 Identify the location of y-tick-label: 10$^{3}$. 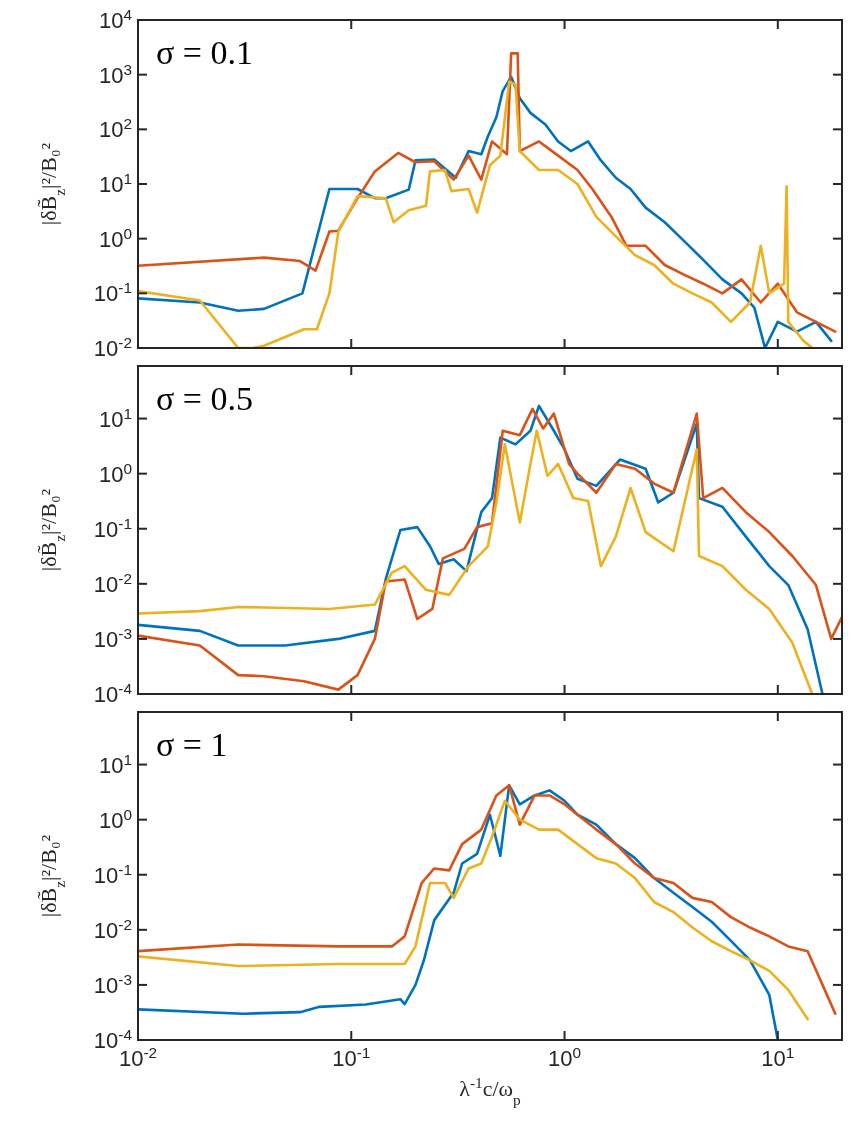
(115, 74).